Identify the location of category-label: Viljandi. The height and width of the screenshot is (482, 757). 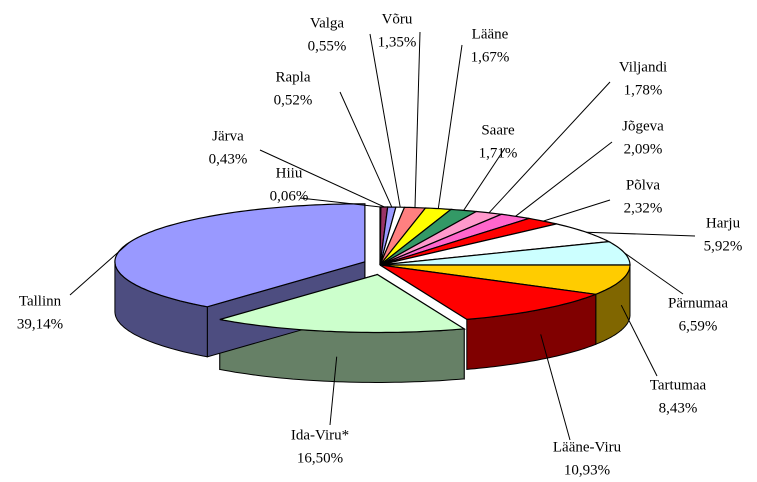
(643, 67).